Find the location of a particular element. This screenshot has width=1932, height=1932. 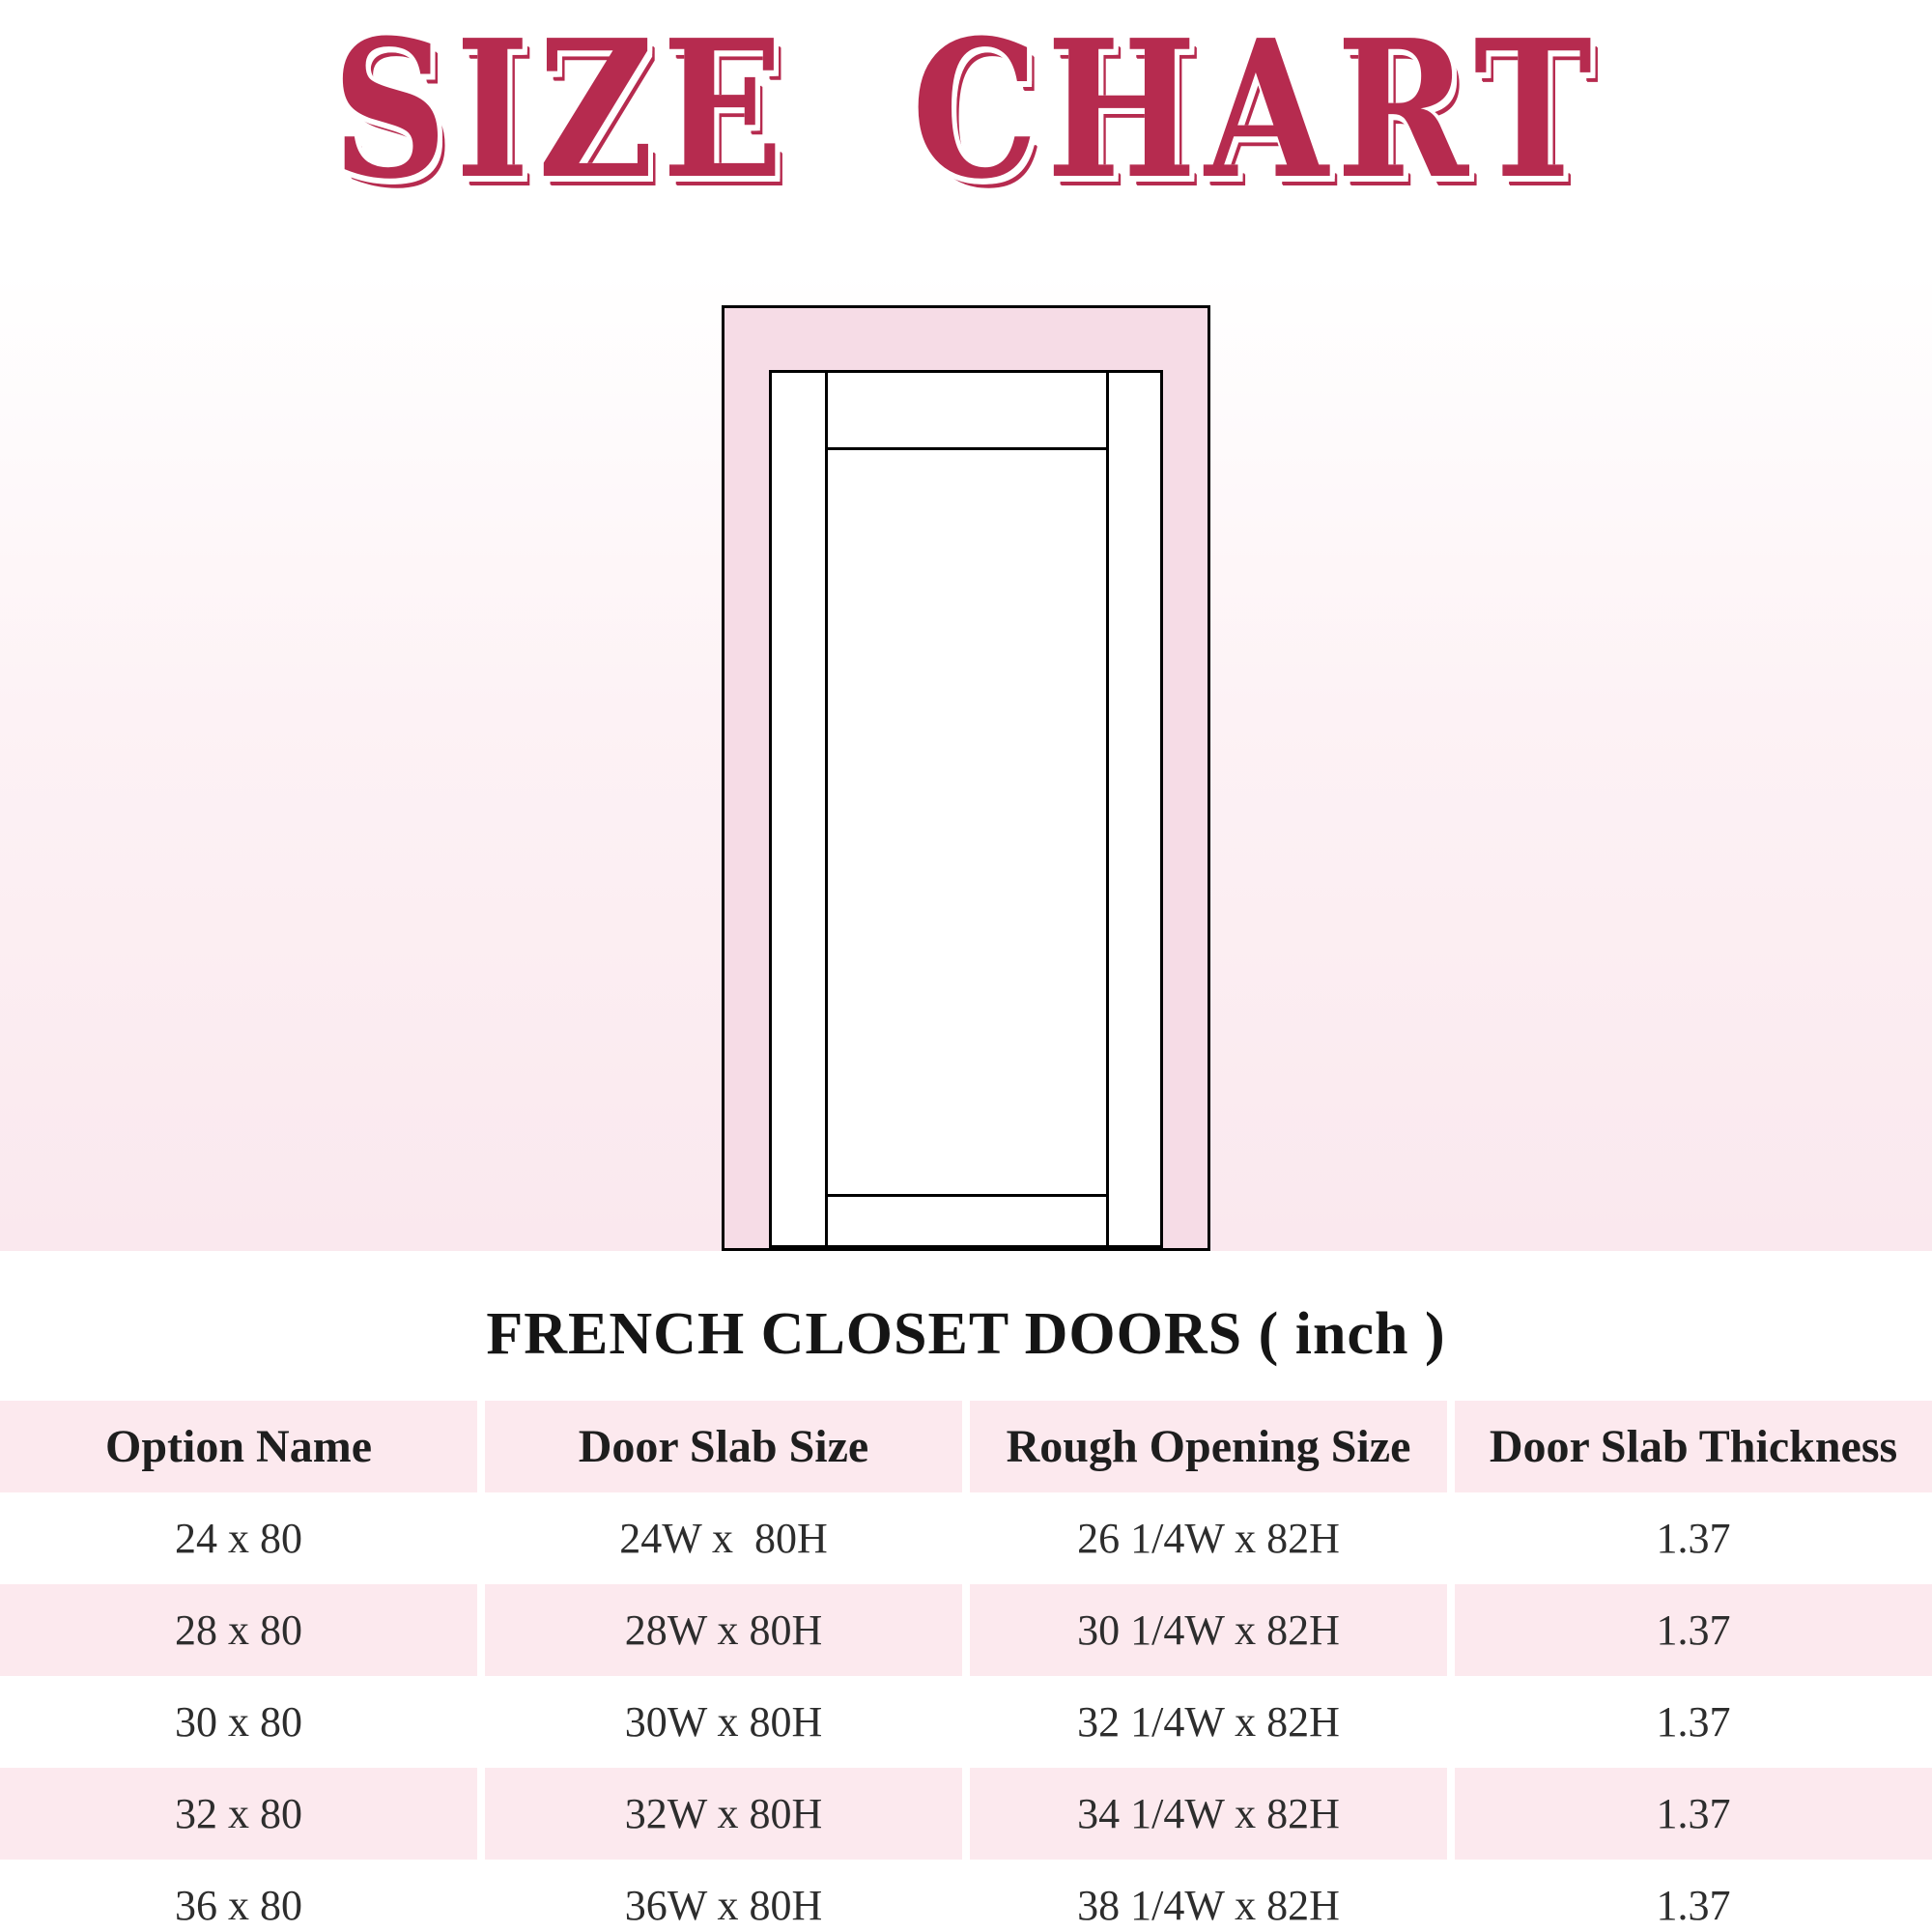

table-cell-rough: 38 1/4W x 82H is located at coordinates (1208, 1896).